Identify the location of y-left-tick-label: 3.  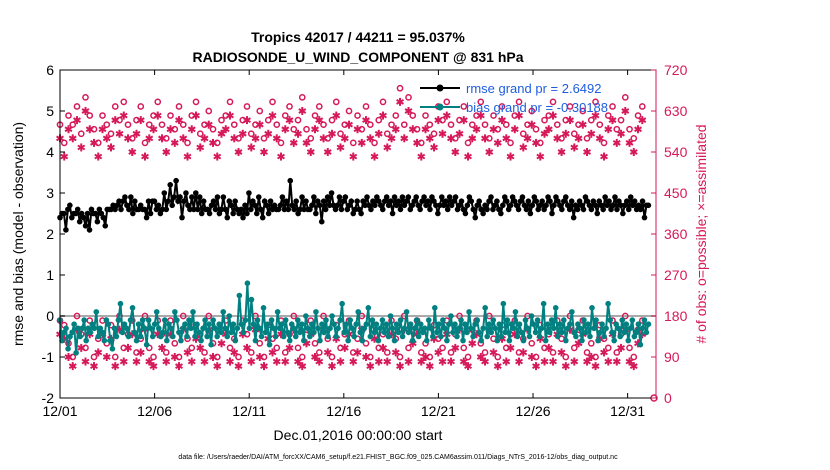
(50, 193).